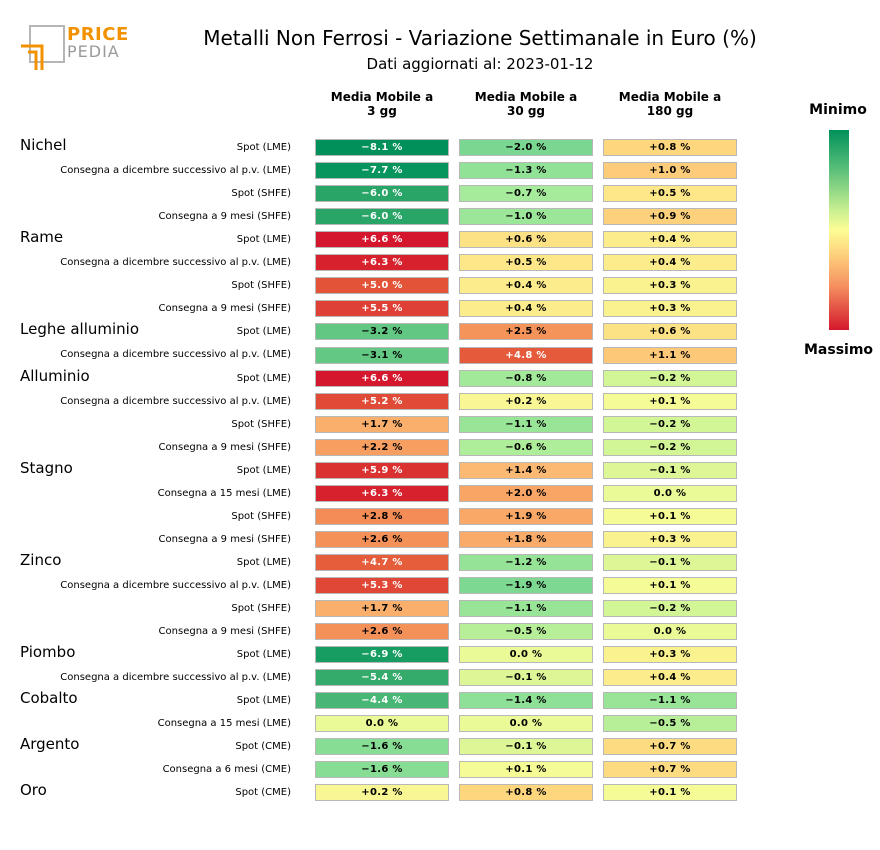 The width and height of the screenshot is (880, 850). Describe the element at coordinates (526, 332) in the screenshot. I see `heatmap-cell: +2.5 %` at that location.